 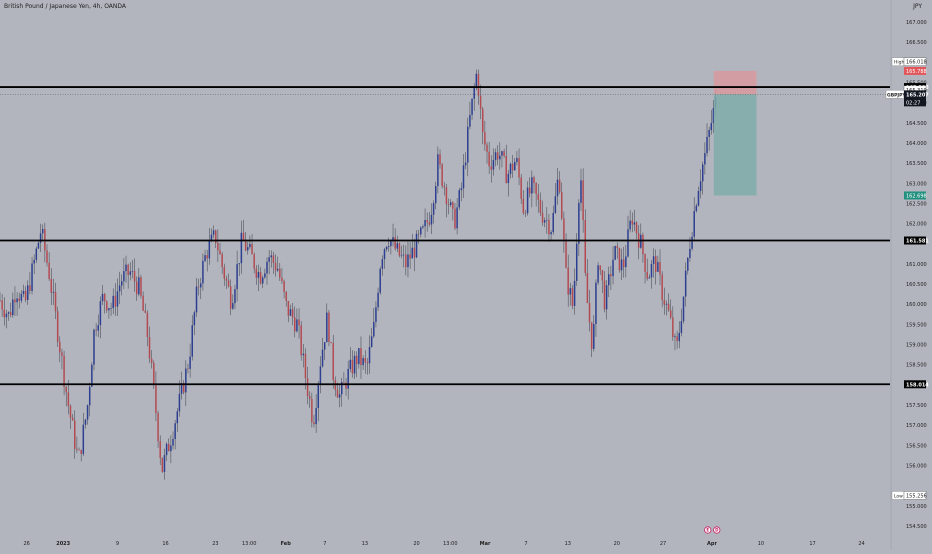 I want to click on y-tick-label: 159.000, so click(x=916, y=346).